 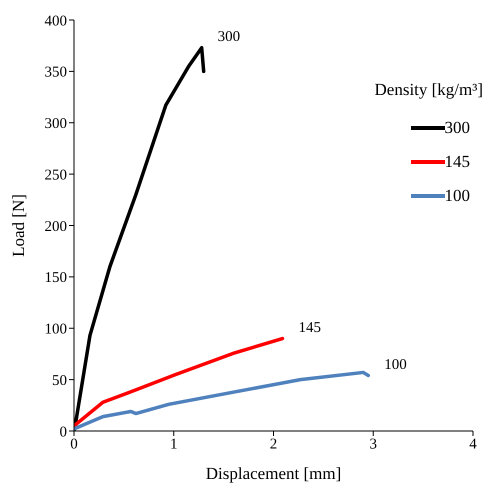 I want to click on x-tick-label: 2, so click(x=274, y=444).